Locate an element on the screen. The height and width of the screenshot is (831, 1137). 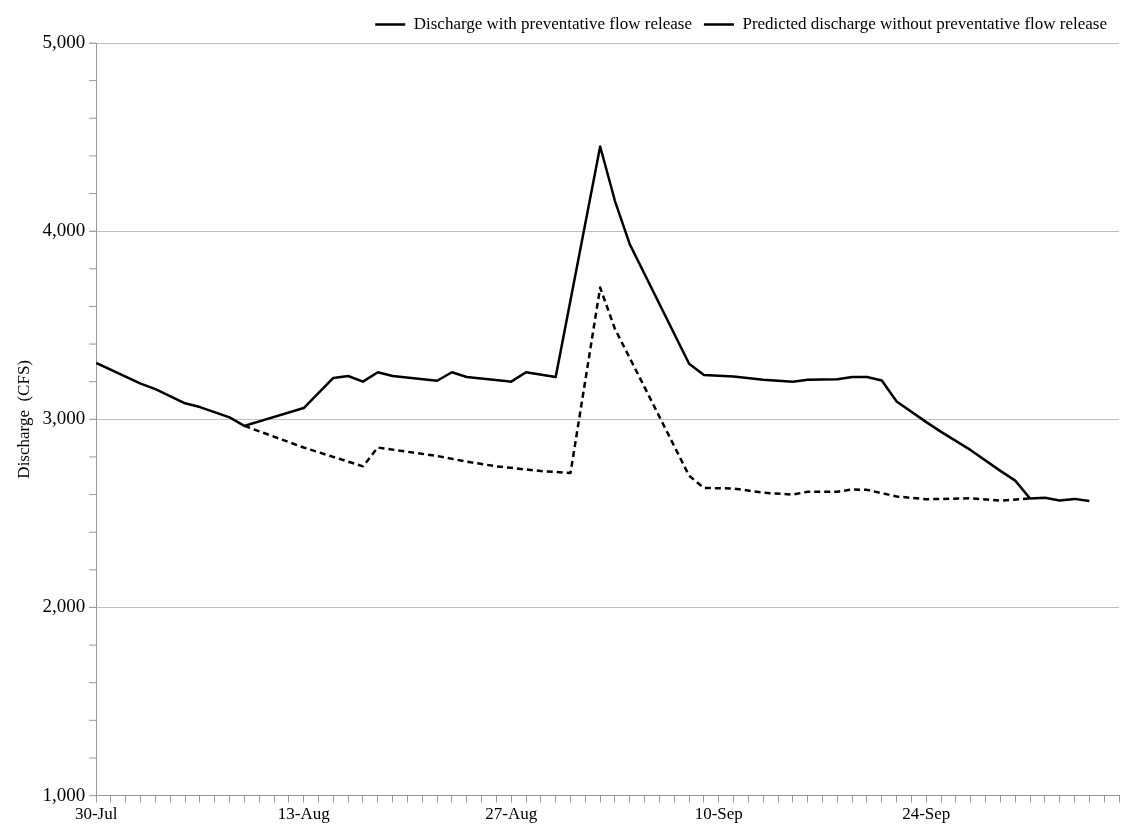
x-tick-label: 27-Aug is located at coordinates (511, 814).